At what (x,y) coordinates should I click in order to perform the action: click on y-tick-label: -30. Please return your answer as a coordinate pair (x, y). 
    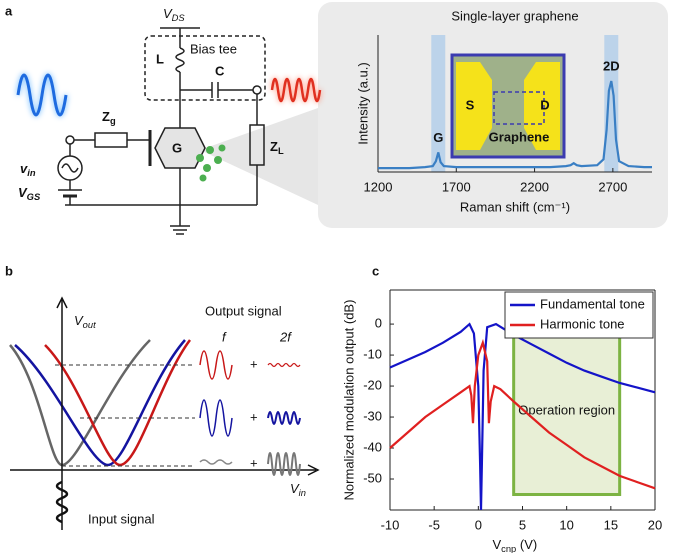
    Looking at the image, I should click on (372, 415).